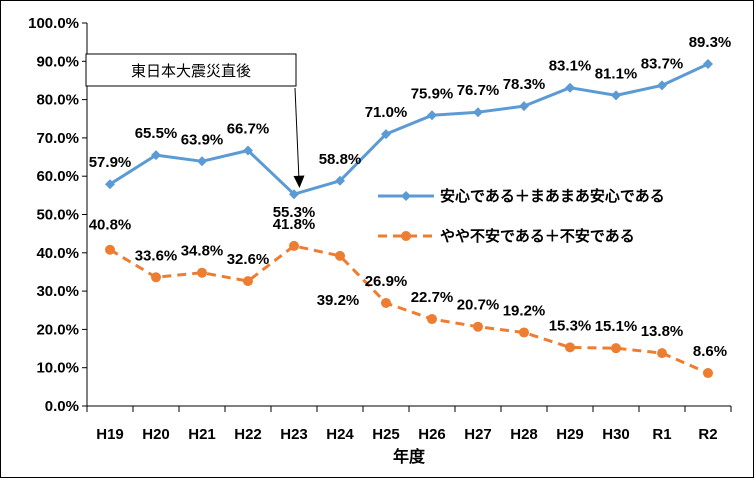 The height and width of the screenshot is (480, 756). What do you see at coordinates (57, 215) in the screenshot?
I see `y-tick-label: 50.0%` at bounding box center [57, 215].